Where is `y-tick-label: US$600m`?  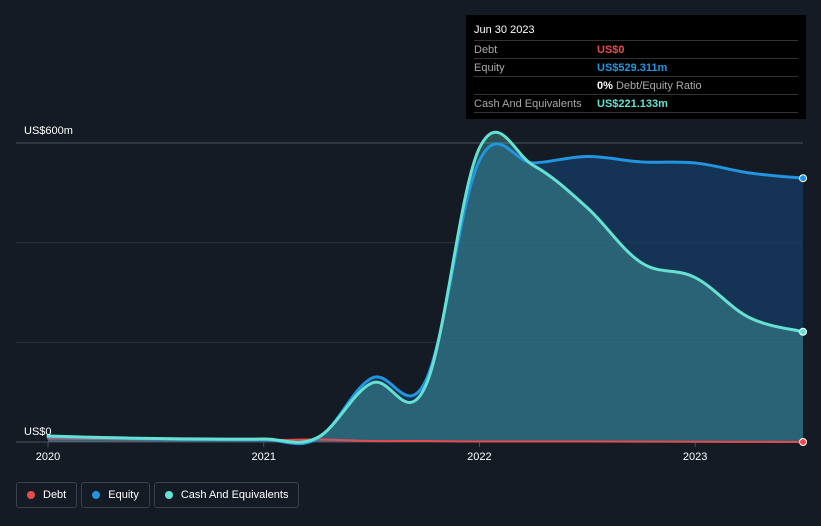 y-tick-label: US$600m is located at coordinates (48, 131).